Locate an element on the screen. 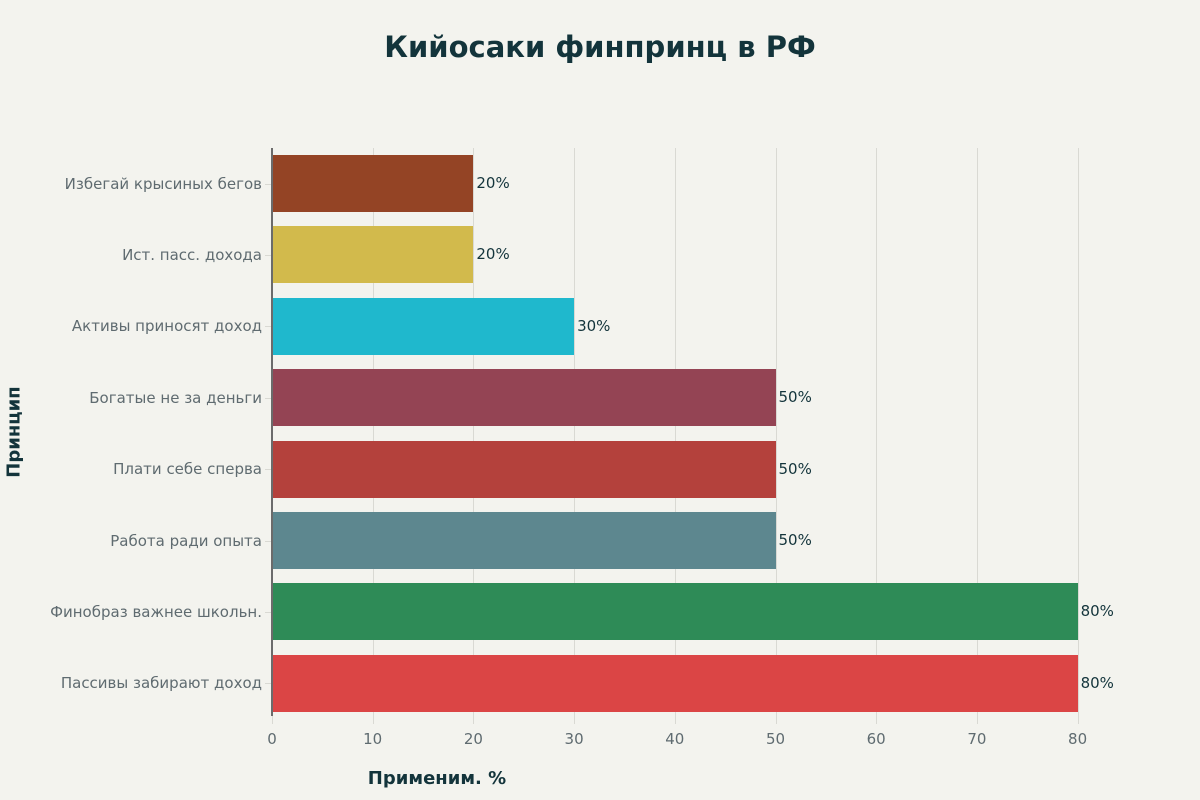 The height and width of the screenshot is (800, 1200). x-tick-label: 50 is located at coordinates (775, 739).